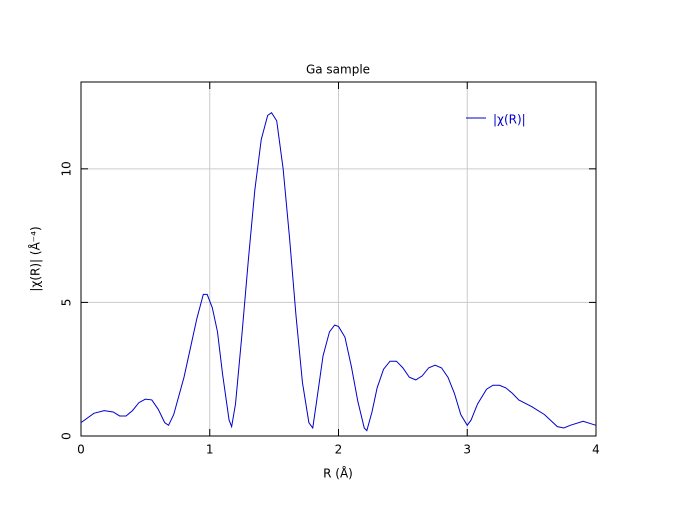 The height and width of the screenshot is (517, 677). Describe the element at coordinates (67, 303) in the screenshot. I see `y-tick-label: 5` at that location.